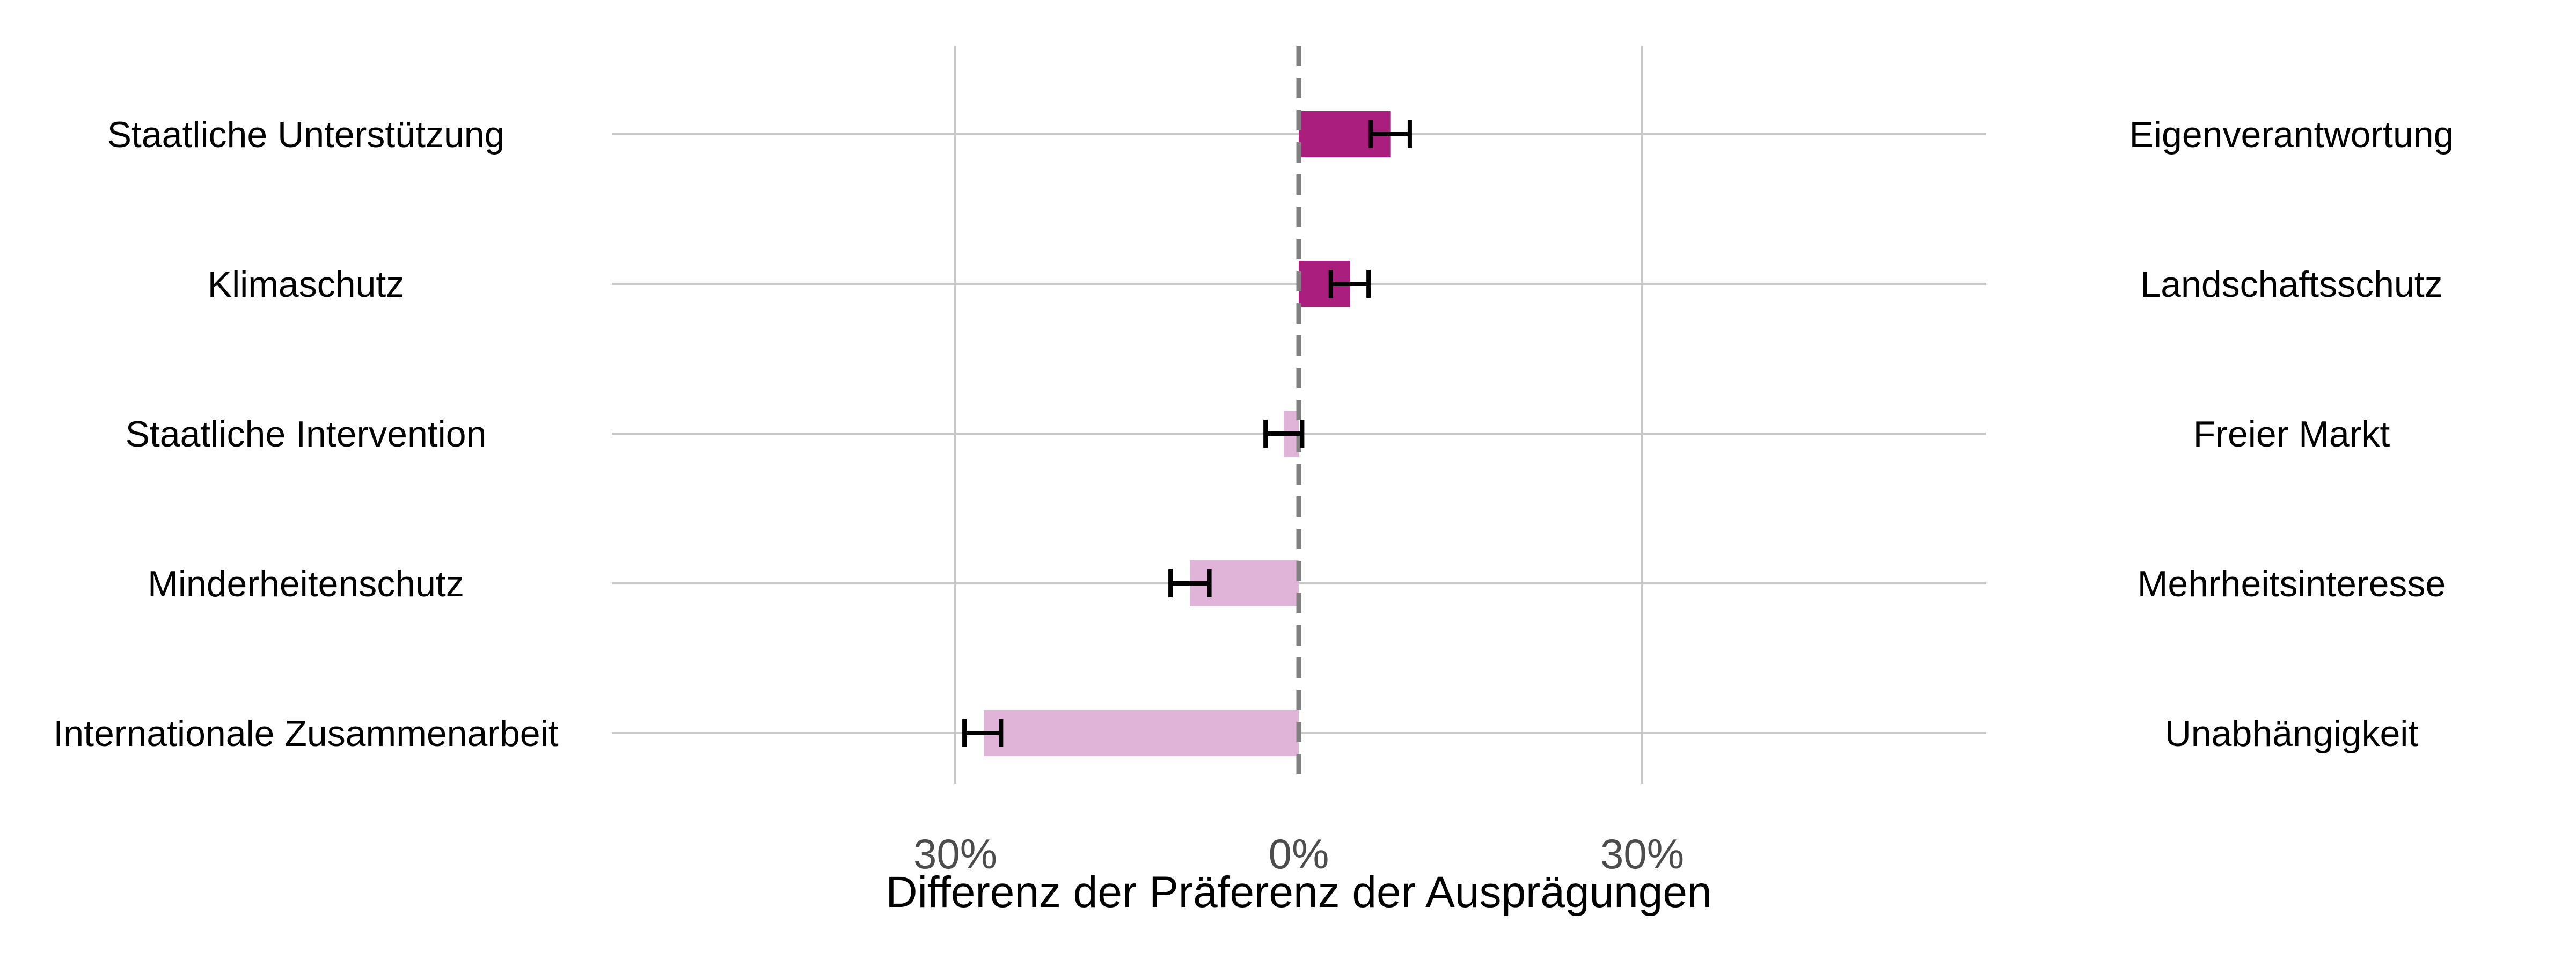  I want to click on error-bars, so click(1187, 433).